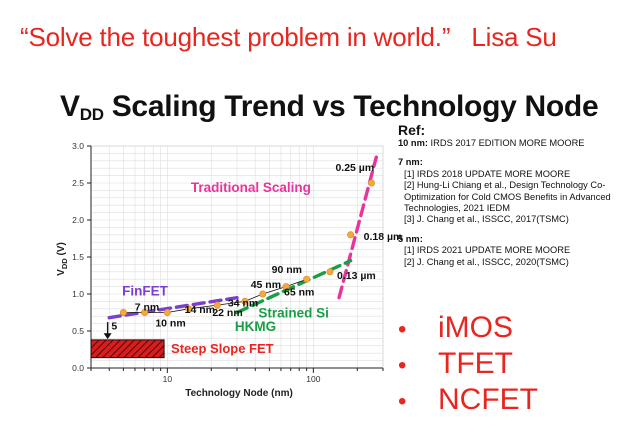  Describe the element at coordinates (239, 393) in the screenshot. I see `x-axis-title: Technology Node (nm)` at that location.